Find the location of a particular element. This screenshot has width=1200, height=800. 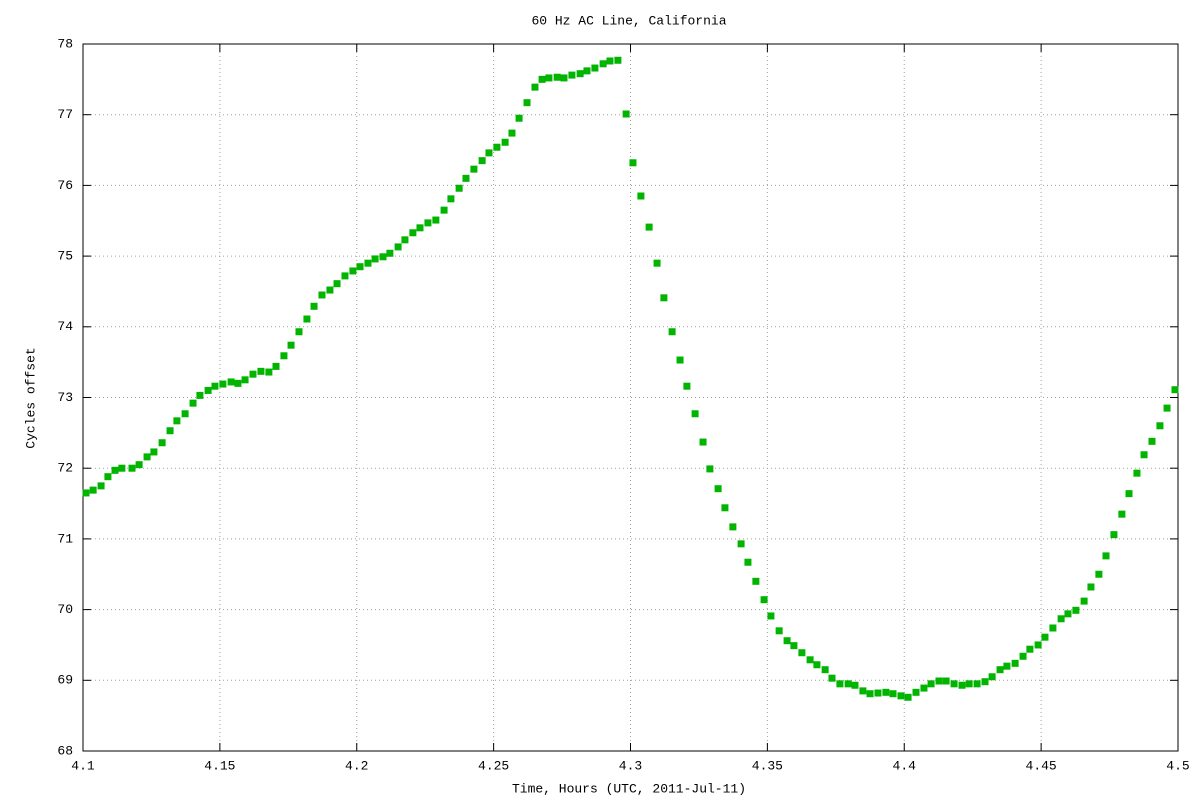

y-tick-label: 77 is located at coordinates (65, 114).